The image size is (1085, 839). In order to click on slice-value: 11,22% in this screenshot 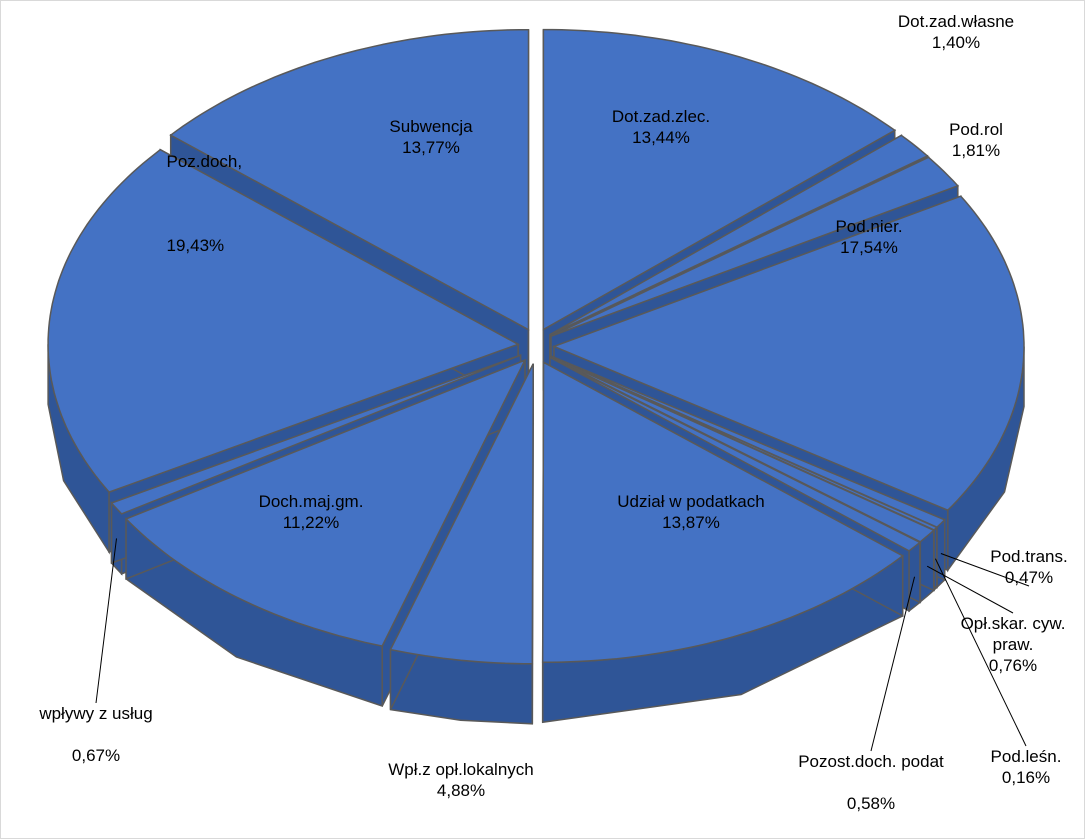, I will do `click(311, 522)`.